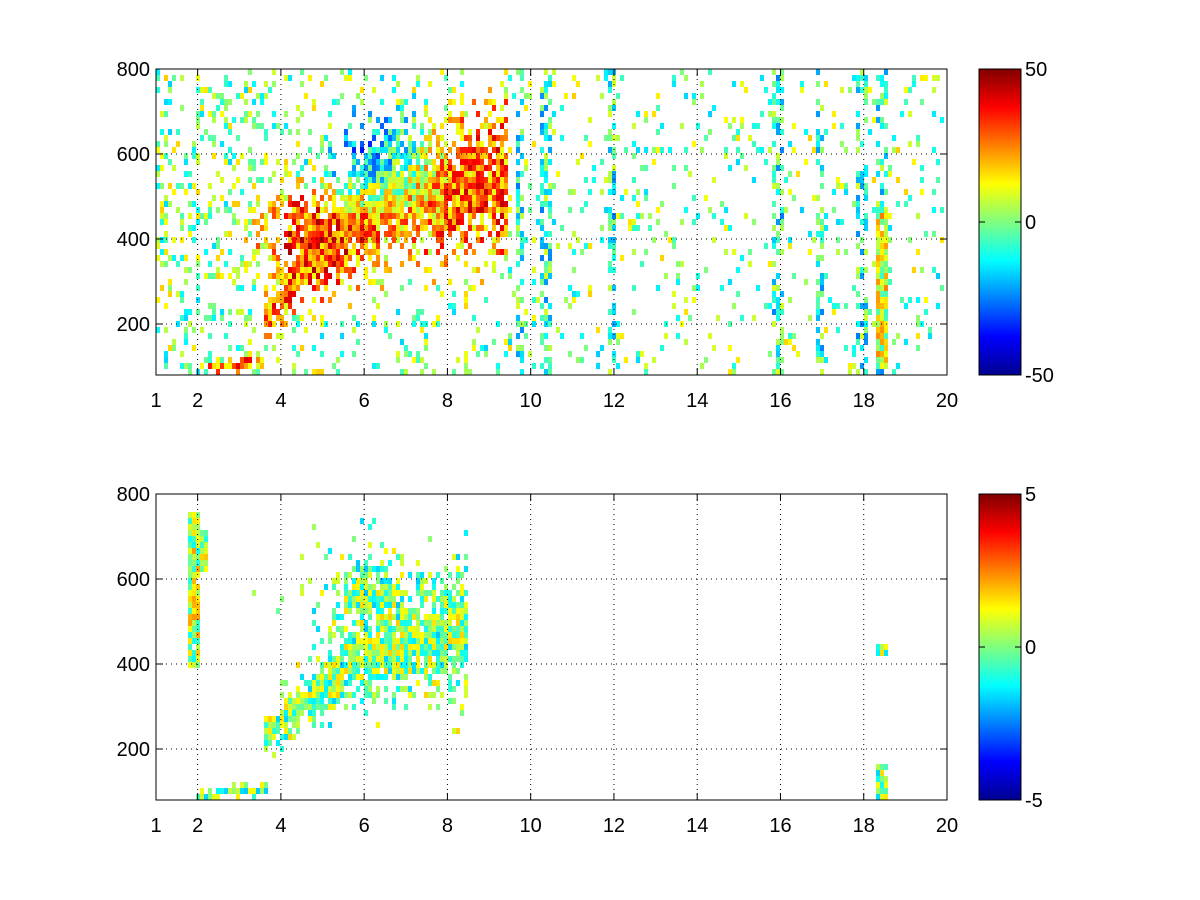 The image size is (1200, 900). What do you see at coordinates (280, 826) in the screenshot?
I see `x-tick-label: 4` at bounding box center [280, 826].